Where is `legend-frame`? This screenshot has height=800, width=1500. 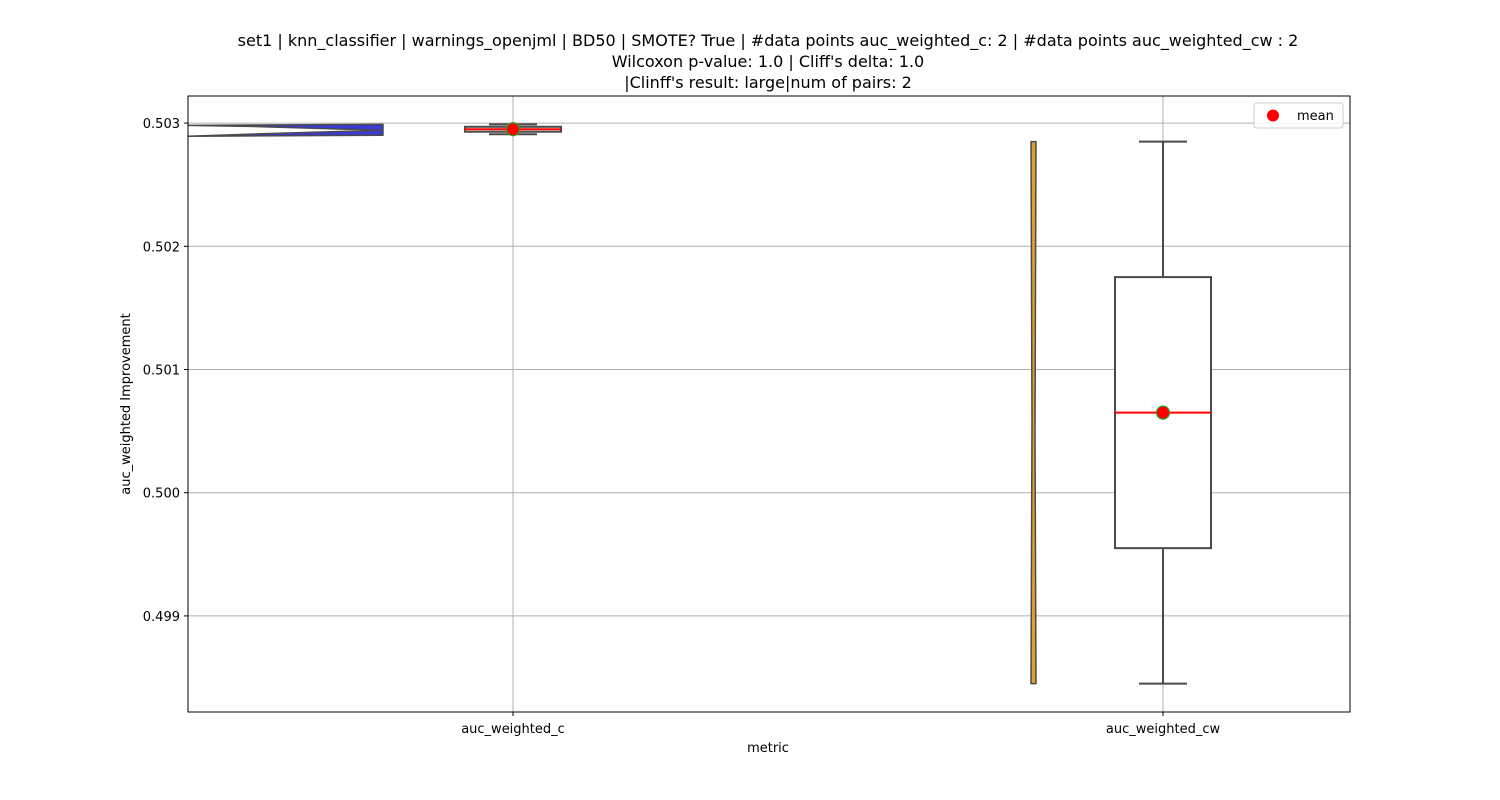 legend-frame is located at coordinates (1298, 115).